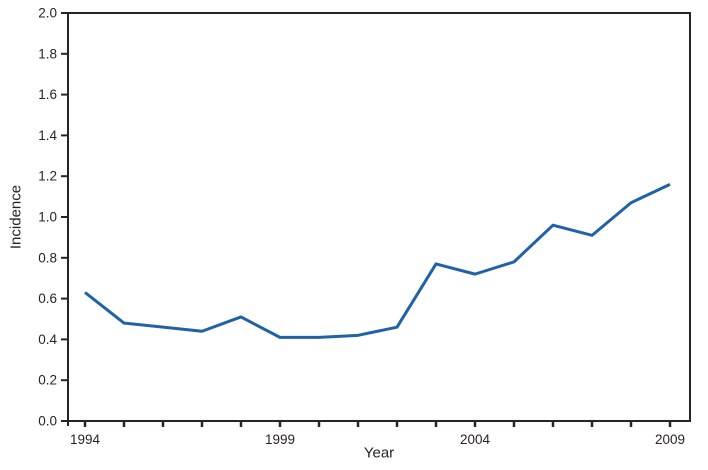  What do you see at coordinates (670, 439) in the screenshot?
I see `x-tick-label: 2009` at bounding box center [670, 439].